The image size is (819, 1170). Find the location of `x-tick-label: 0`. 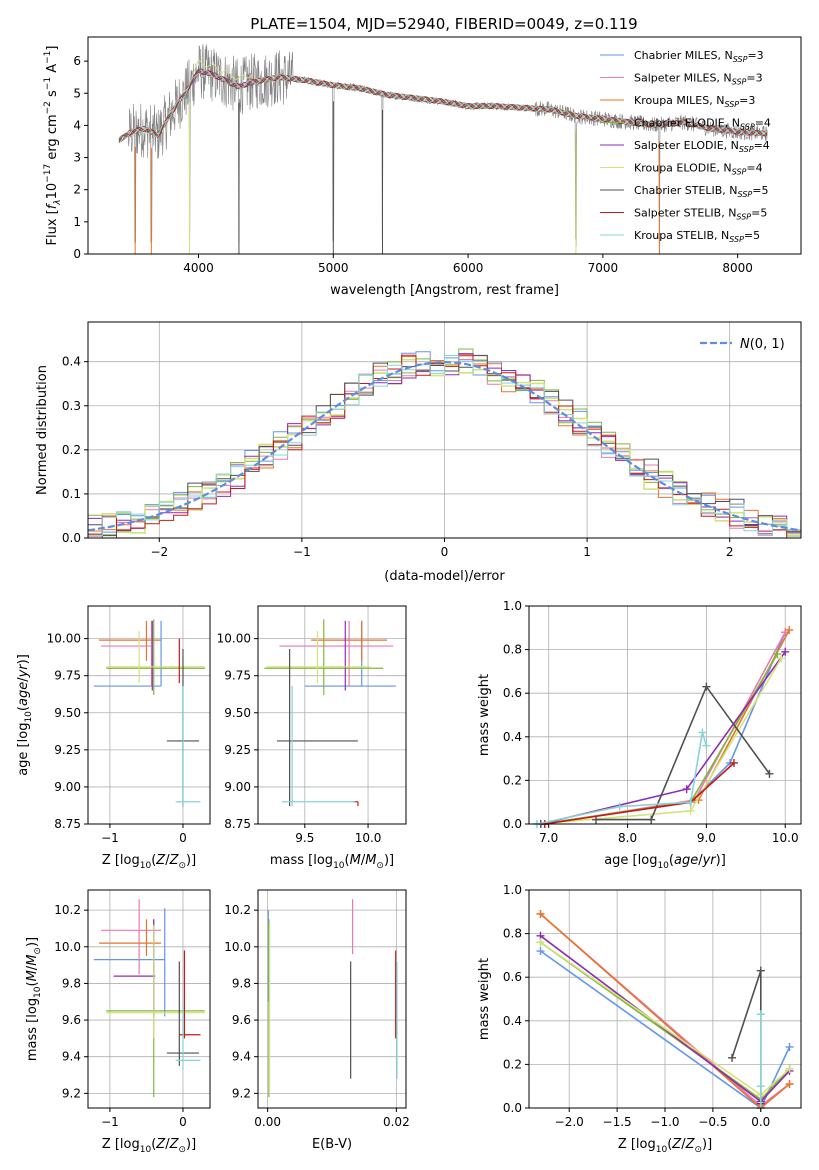

x-tick-label: 0 is located at coordinates (183, 1122).